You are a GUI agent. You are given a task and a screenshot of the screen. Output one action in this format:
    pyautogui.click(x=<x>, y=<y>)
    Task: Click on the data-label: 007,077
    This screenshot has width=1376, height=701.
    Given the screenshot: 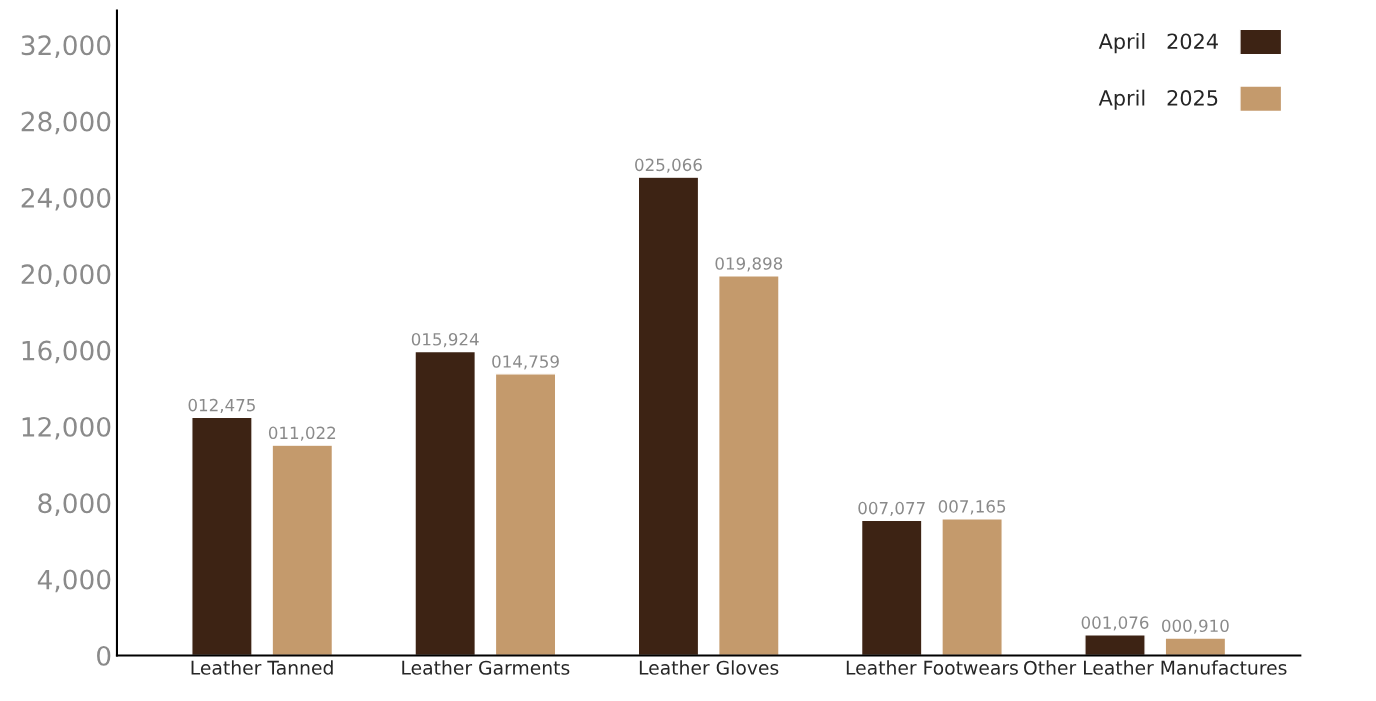 What is the action you would take?
    pyautogui.click(x=891, y=509)
    